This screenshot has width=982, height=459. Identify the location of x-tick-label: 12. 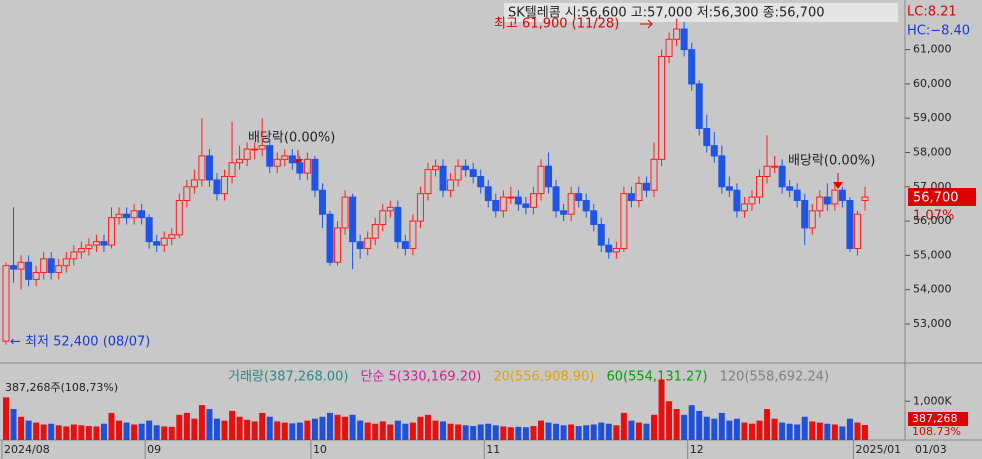
(697, 449).